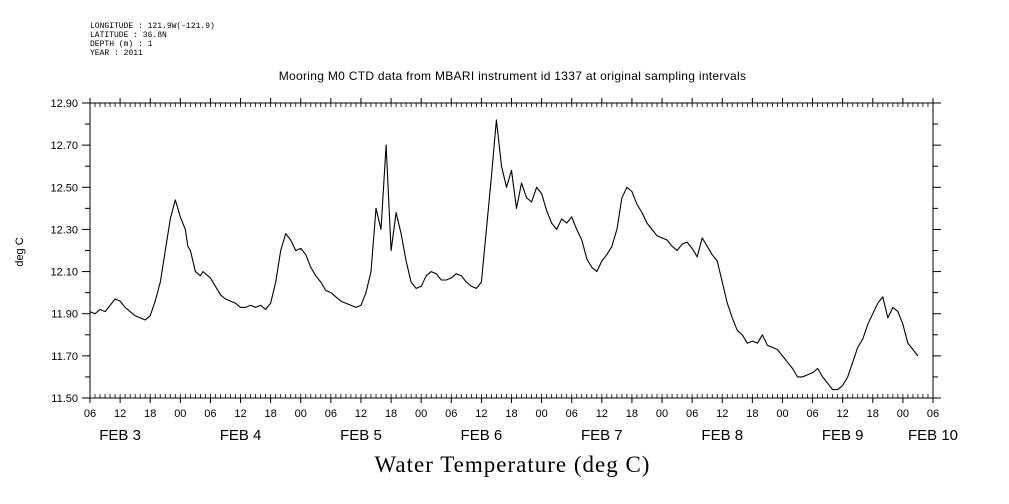 The width and height of the screenshot is (1009, 504). Describe the element at coordinates (64, 230) in the screenshot. I see `y-tick-label: 12.30` at that location.